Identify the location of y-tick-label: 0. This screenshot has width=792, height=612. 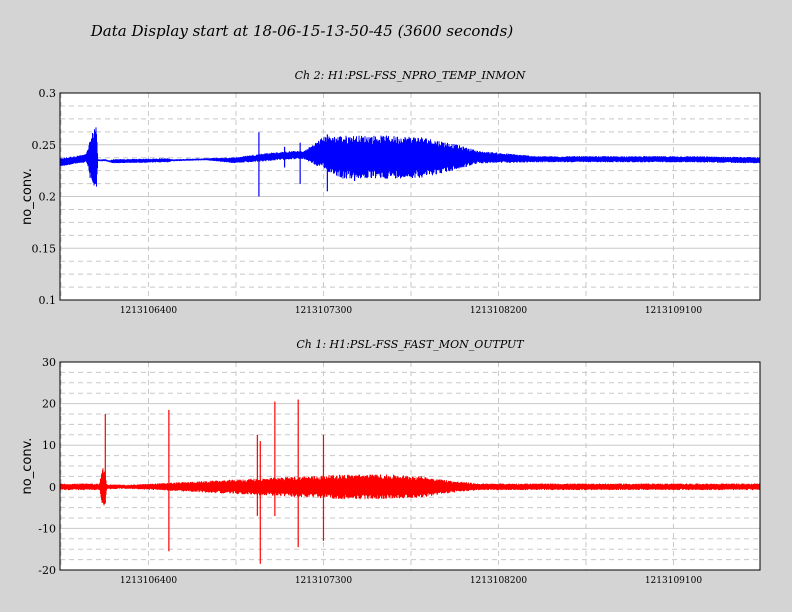
(52, 487).